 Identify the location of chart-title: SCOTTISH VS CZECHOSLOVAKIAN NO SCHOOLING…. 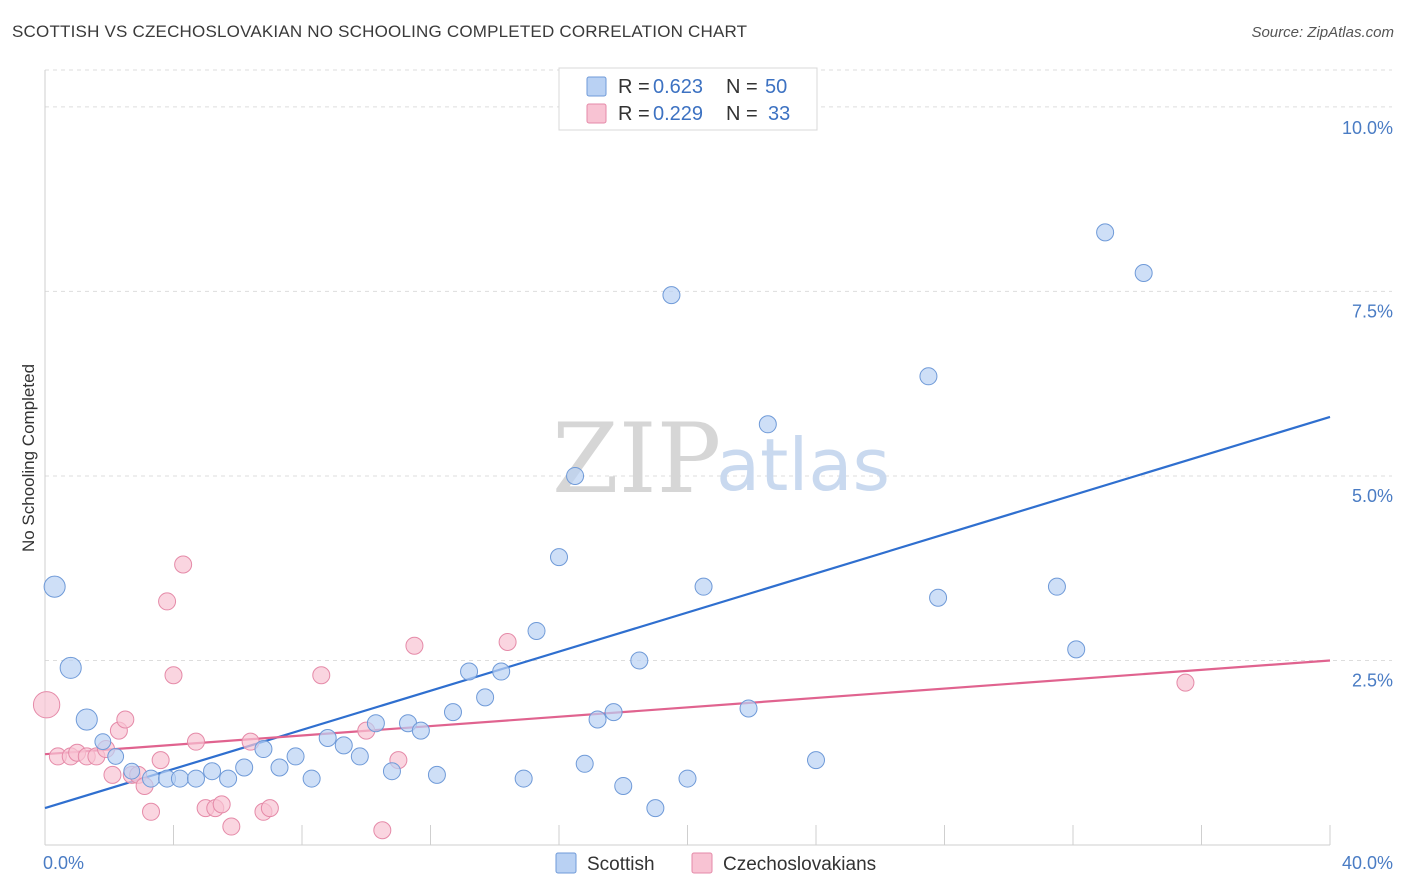
(380, 31).